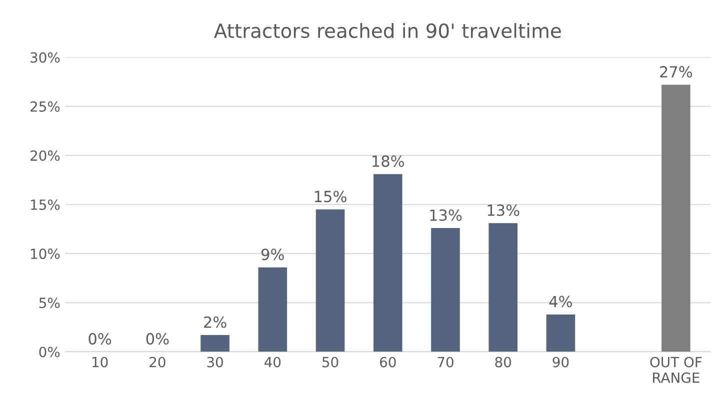 The height and width of the screenshot is (409, 725). Describe the element at coordinates (215, 362) in the screenshot. I see `x-tick-label: 30` at that location.